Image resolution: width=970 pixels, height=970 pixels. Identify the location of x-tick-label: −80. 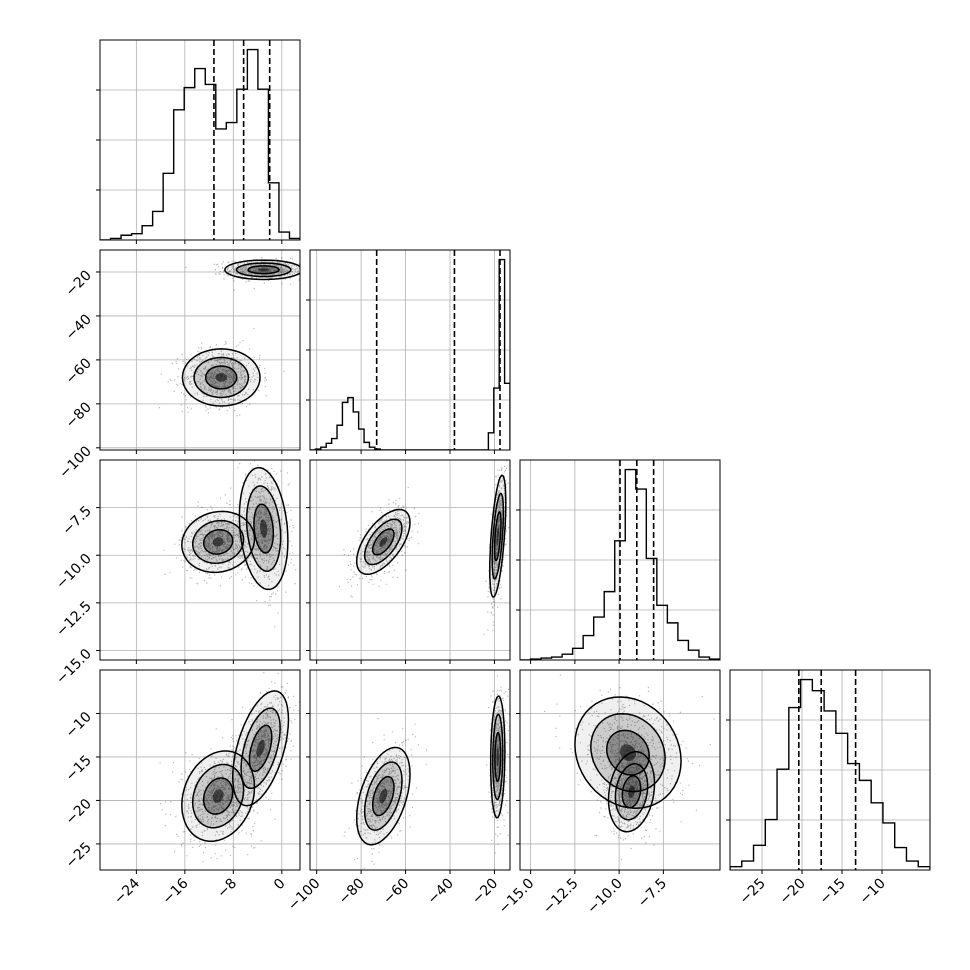
(352, 892).